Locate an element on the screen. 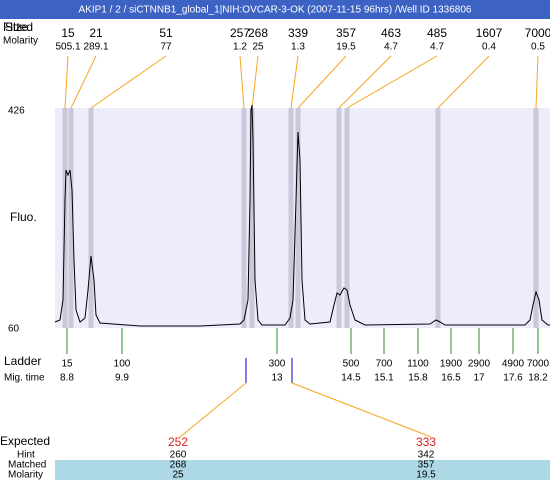  ladder-time: 17.6 is located at coordinates (513, 378).